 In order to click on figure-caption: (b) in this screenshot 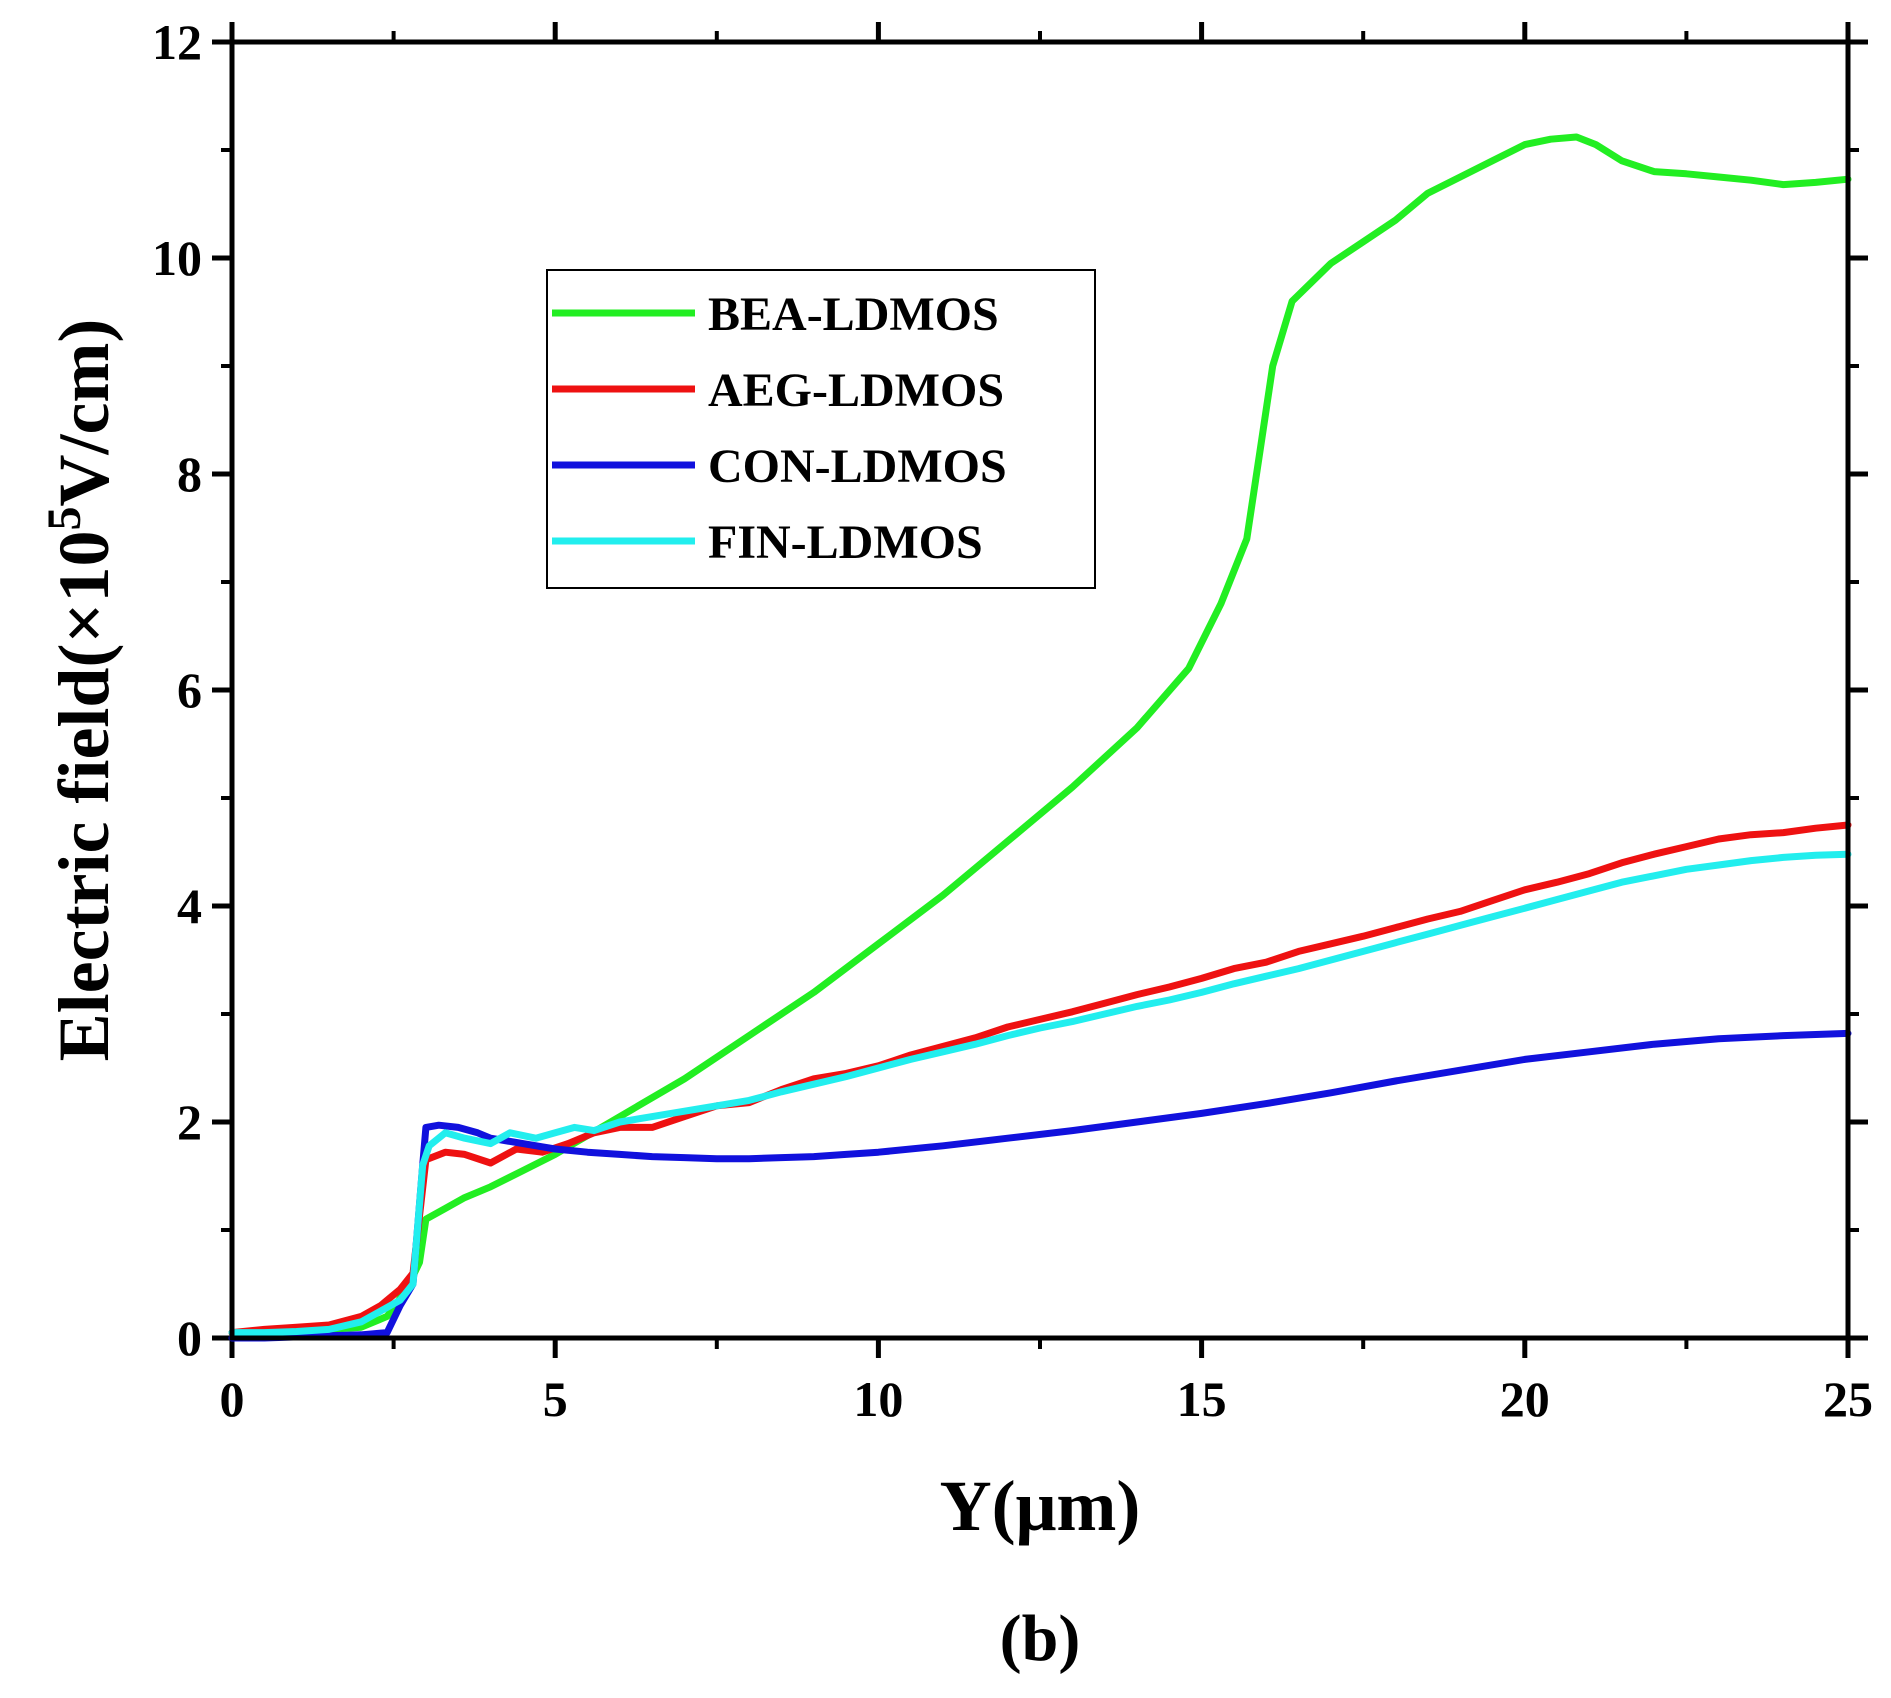, I will do `click(1040, 1638)`.